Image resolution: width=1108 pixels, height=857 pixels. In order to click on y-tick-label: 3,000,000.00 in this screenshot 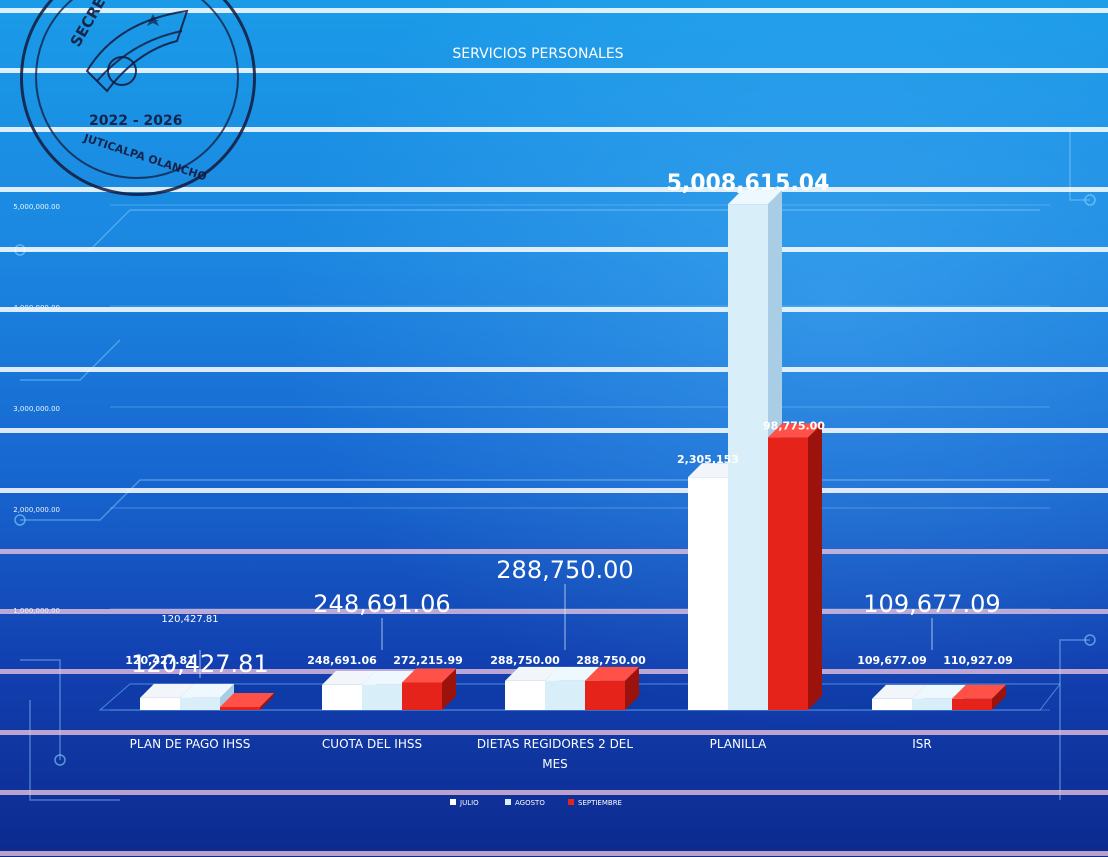, I will do `click(36, 409)`.